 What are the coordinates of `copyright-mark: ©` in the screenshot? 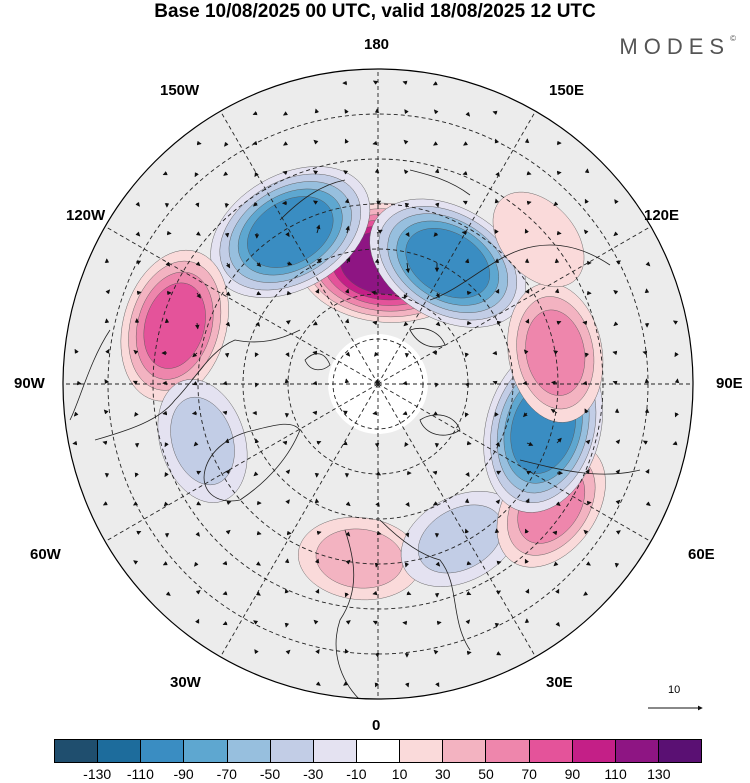 It's located at (733, 38).